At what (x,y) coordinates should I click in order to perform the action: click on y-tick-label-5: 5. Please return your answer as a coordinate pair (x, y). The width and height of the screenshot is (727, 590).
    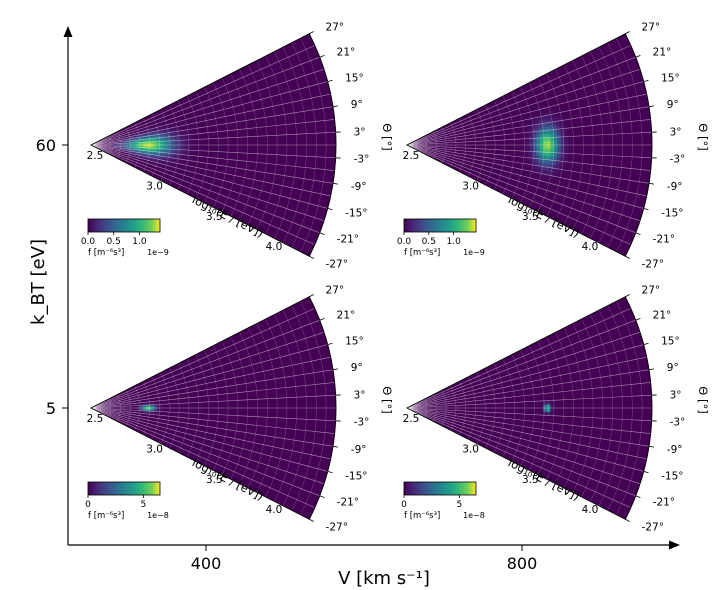
    Looking at the image, I should click on (51, 408).